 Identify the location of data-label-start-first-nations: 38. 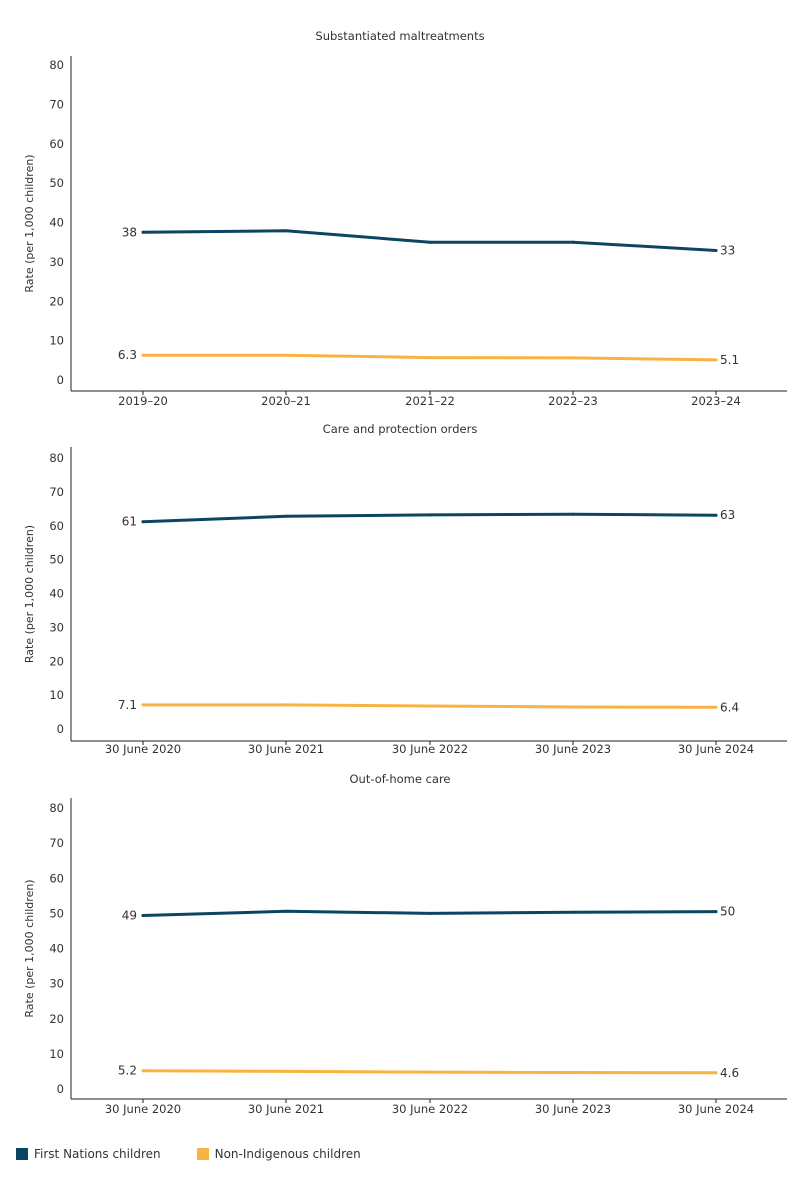
(129, 232).